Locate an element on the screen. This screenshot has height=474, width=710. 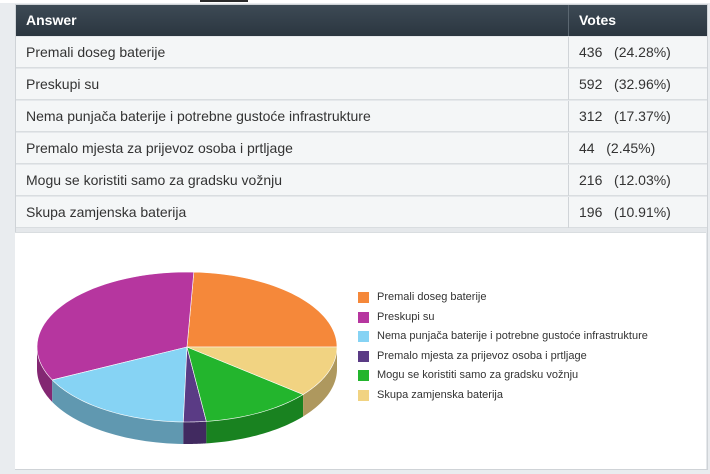
vote-count: 312 is located at coordinates (591, 116).